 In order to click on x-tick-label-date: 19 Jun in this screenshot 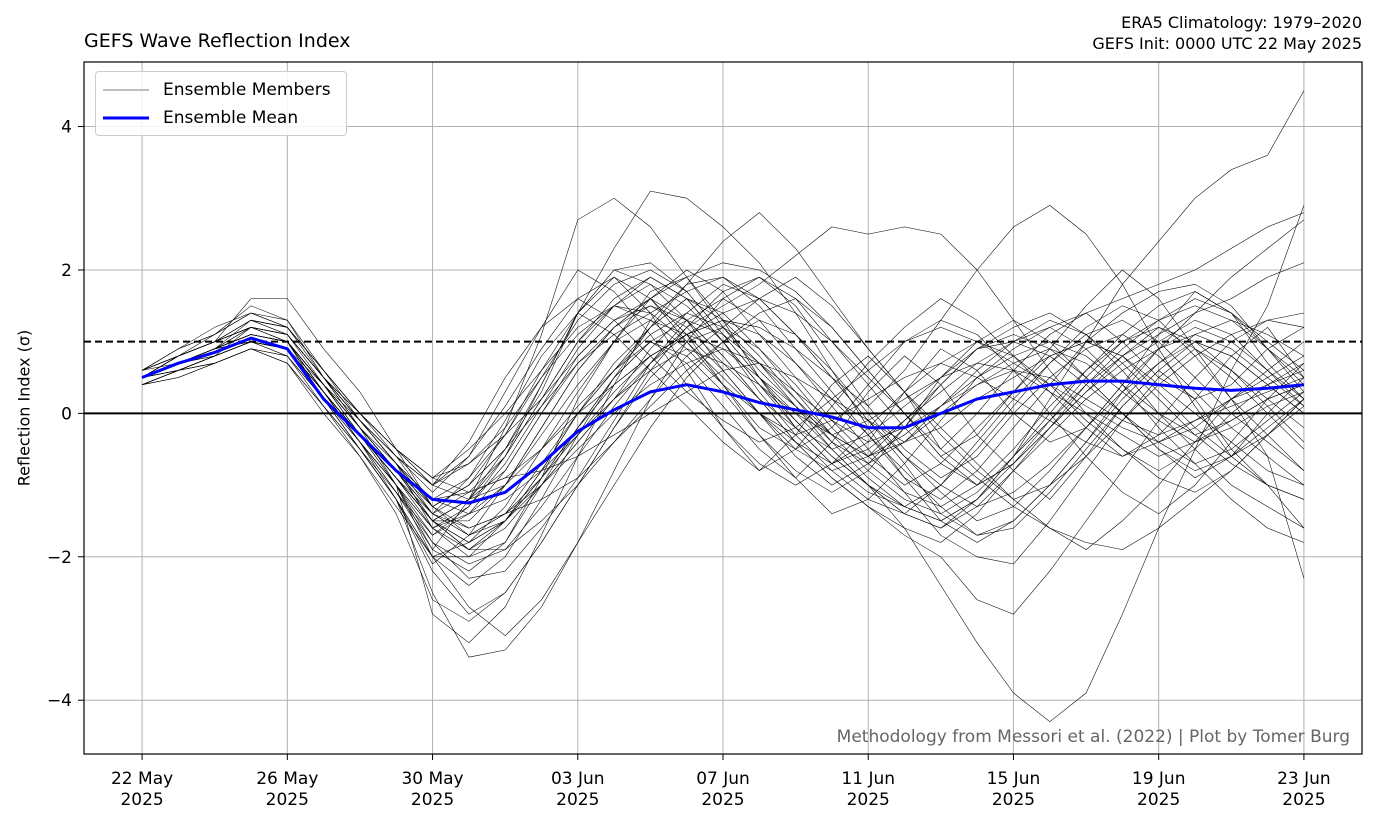, I will do `click(1159, 779)`.